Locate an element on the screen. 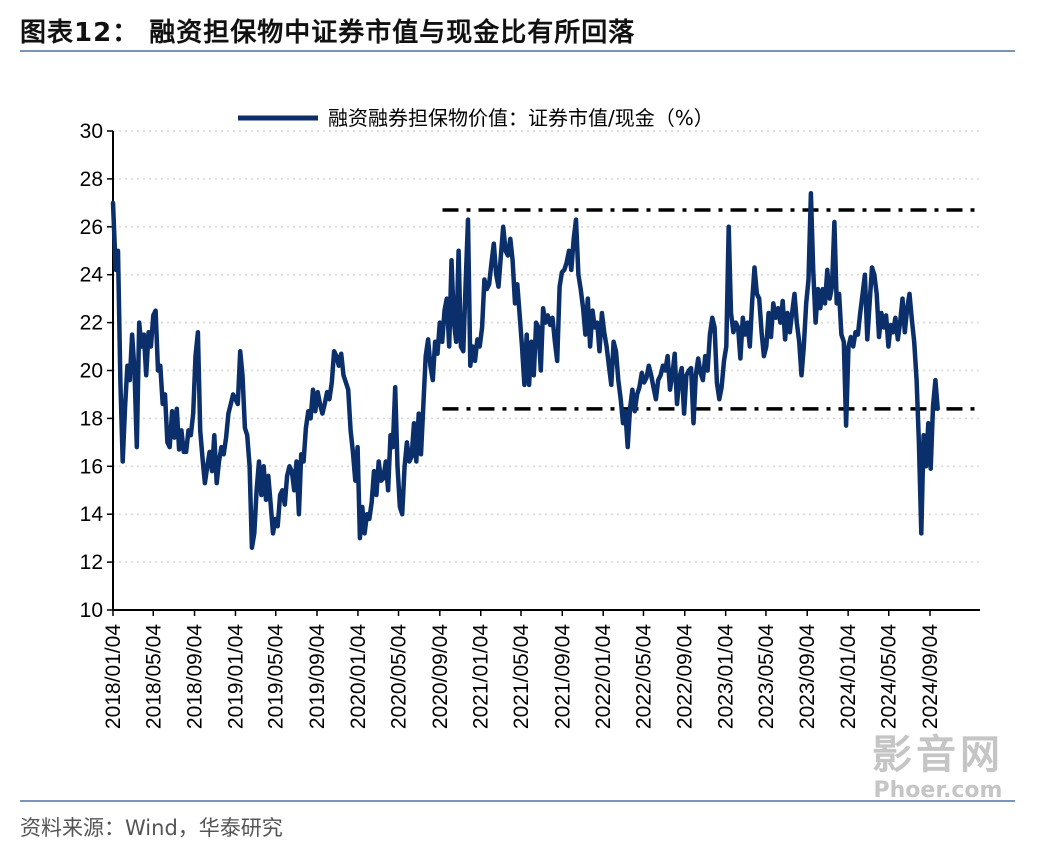 Image resolution: width=1048 pixels, height=852 pixels. x-tick-label: 2018/05/04 is located at coordinates (153, 676).